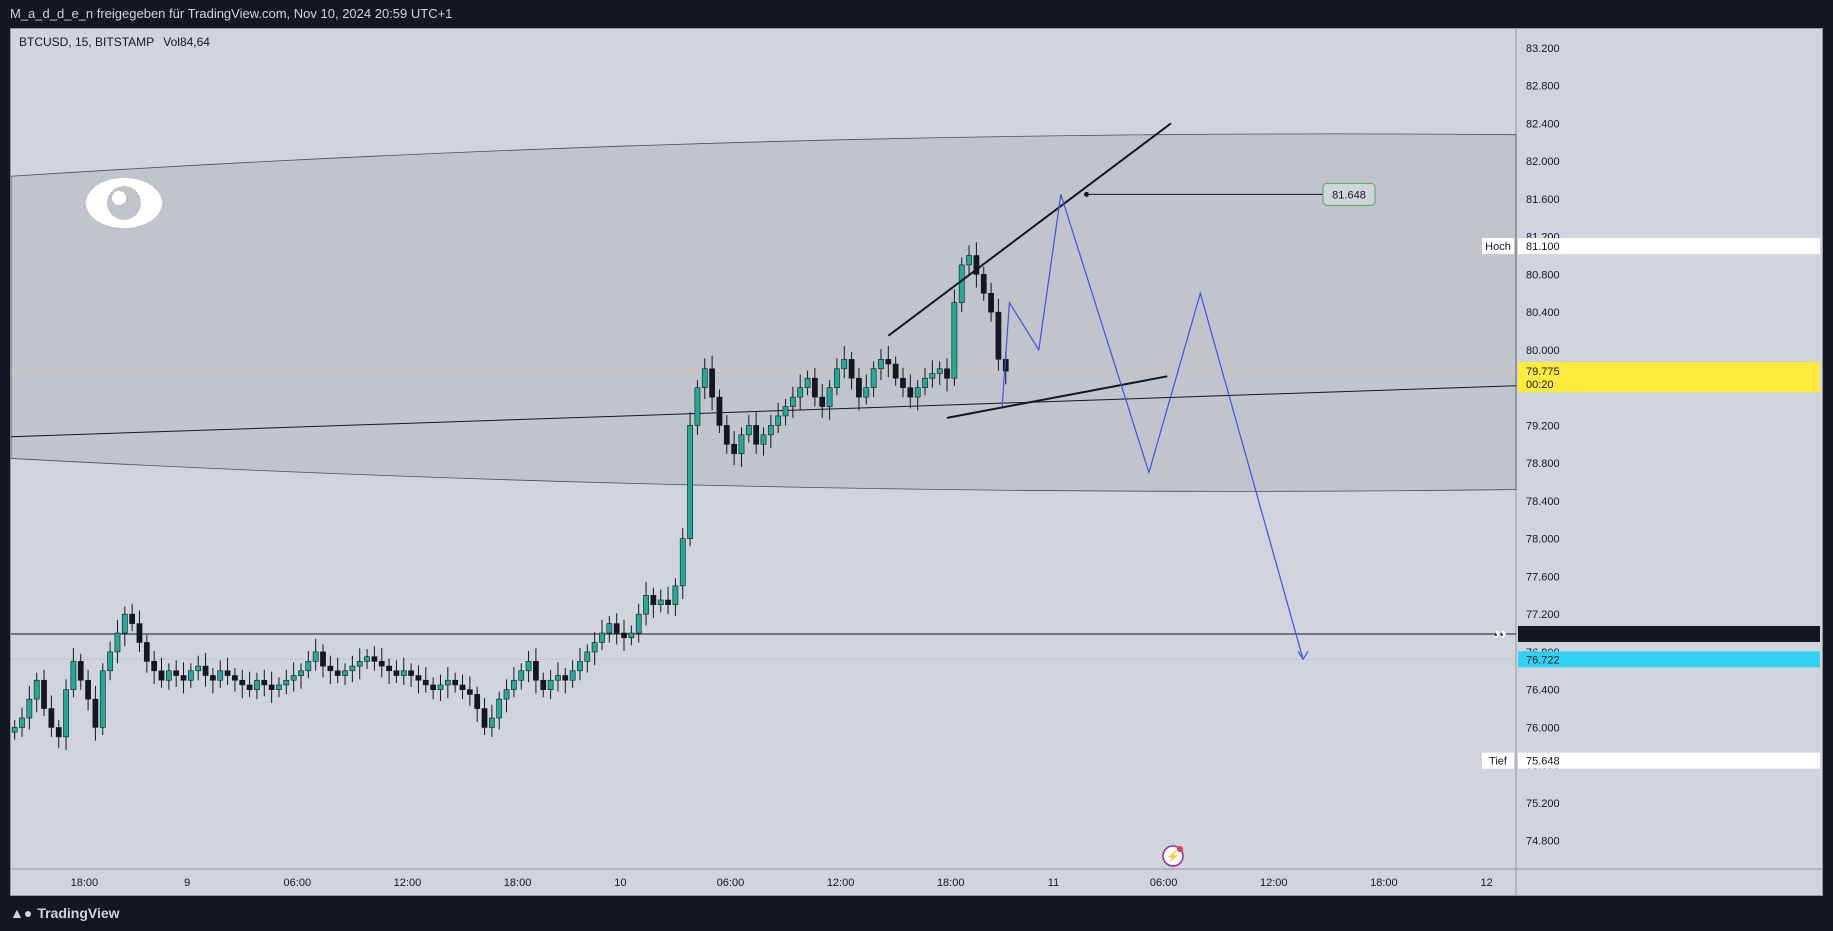  What do you see at coordinates (65, 913) in the screenshot?
I see `tradingview-brand: ▲● TradingView` at bounding box center [65, 913].